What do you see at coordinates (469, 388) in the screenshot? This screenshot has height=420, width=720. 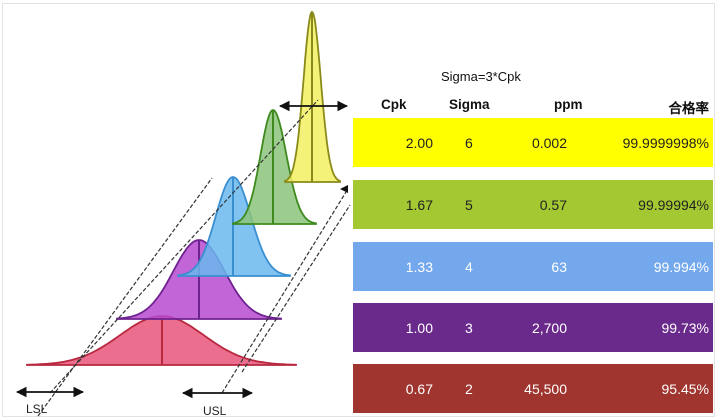 I see `cell-sigma: 2` at bounding box center [469, 388].